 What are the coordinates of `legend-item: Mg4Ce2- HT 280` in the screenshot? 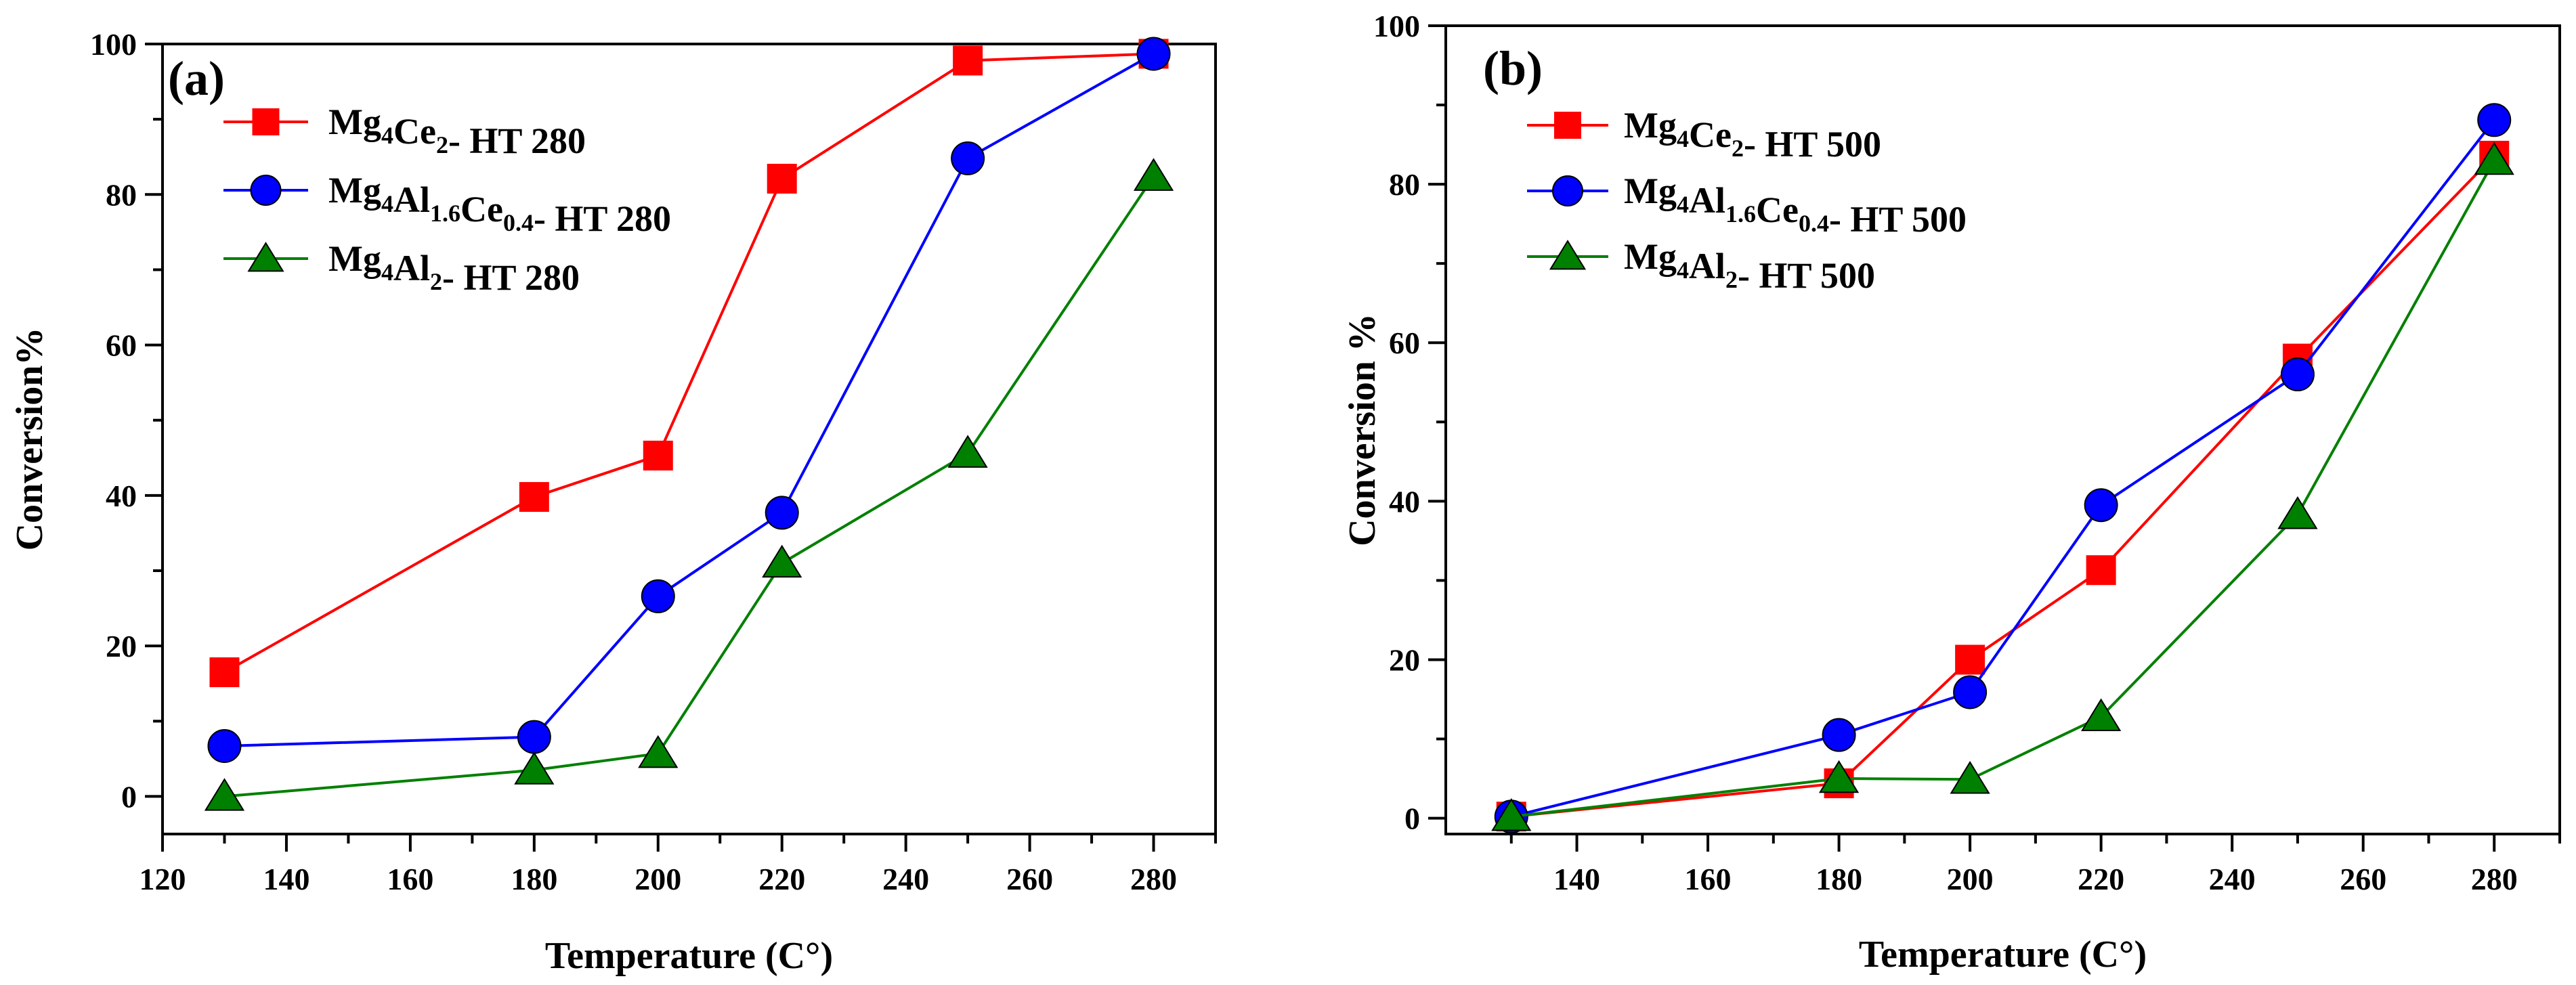 It's located at (404, 132).